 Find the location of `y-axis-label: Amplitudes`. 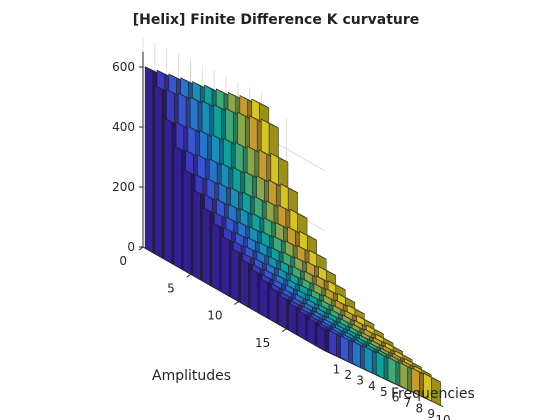

y-axis-label: Amplitudes is located at coordinates (191, 376).